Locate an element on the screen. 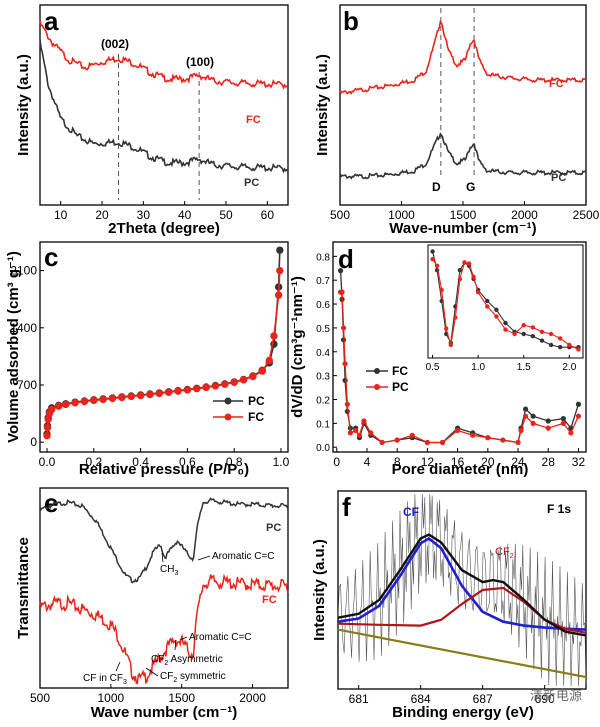 This screenshot has width=600, height=727. panel-d-legend-pc-marker is located at coordinates (377, 387).